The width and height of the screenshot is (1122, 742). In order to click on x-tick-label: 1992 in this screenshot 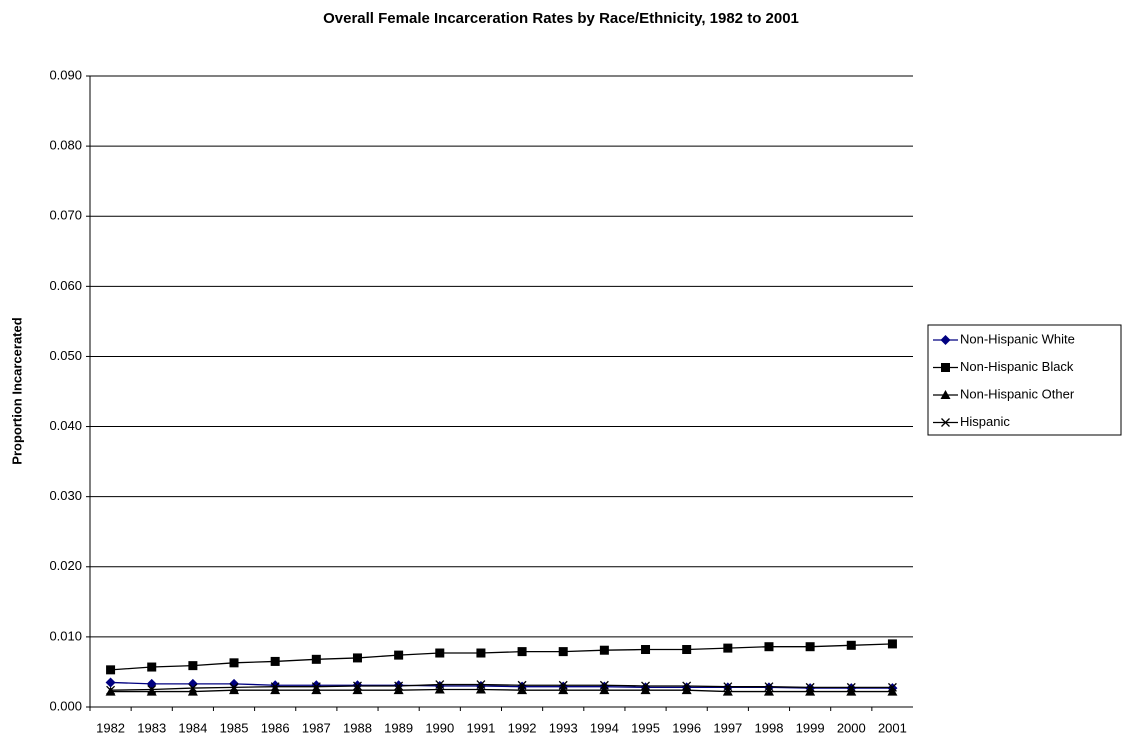, I will do `click(522, 727)`.